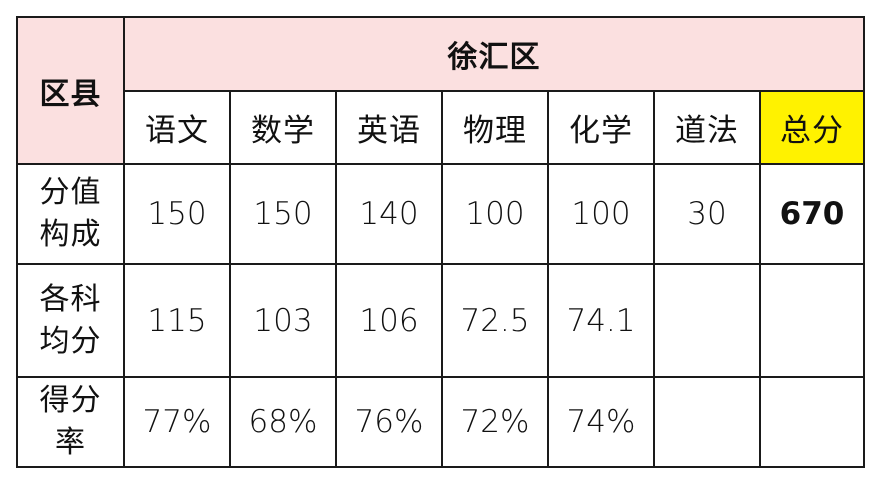  I want to click on table-cell: 115, so click(177, 320).